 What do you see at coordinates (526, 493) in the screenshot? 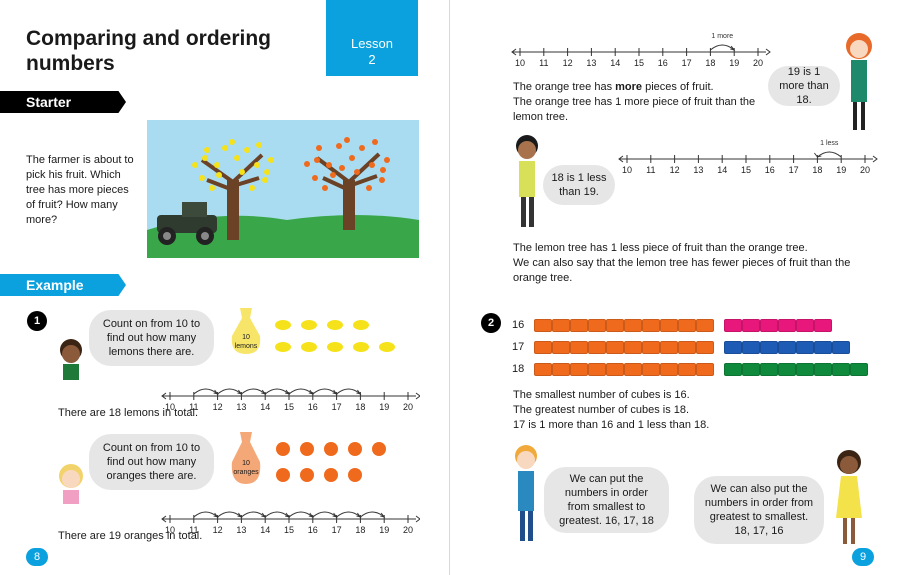
I see `boy-blond-avatar` at bounding box center [526, 493].